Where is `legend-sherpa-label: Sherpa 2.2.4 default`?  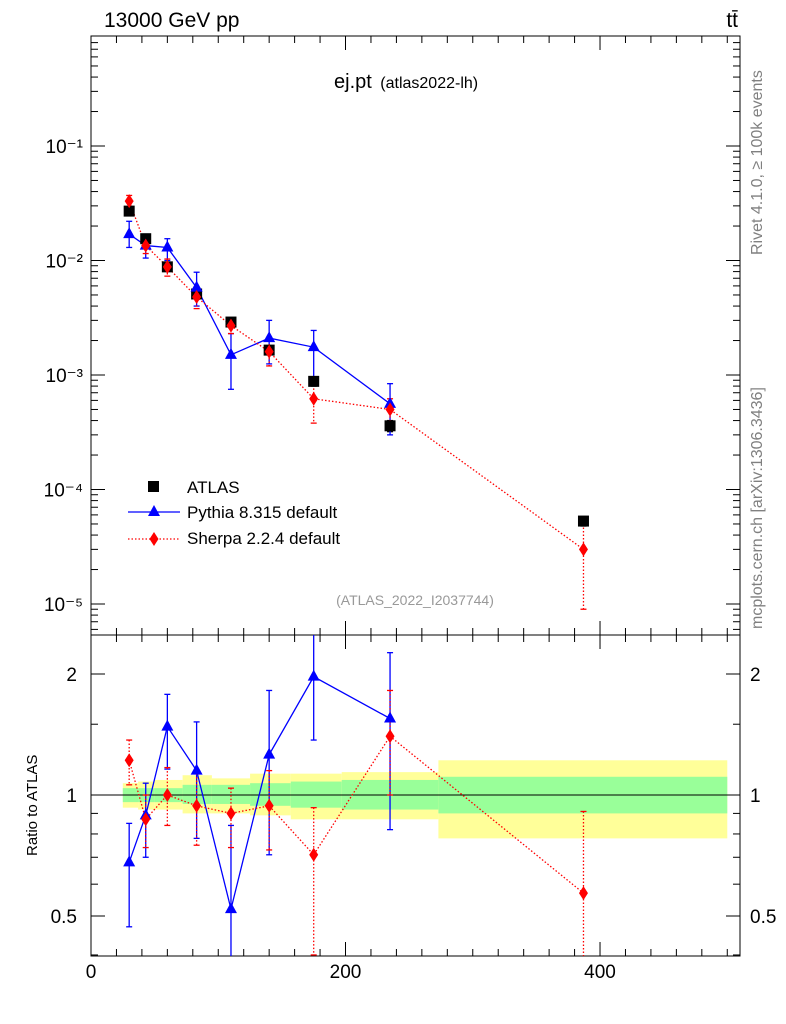
legend-sherpa-label: Sherpa 2.2.4 default is located at coordinates (263, 538).